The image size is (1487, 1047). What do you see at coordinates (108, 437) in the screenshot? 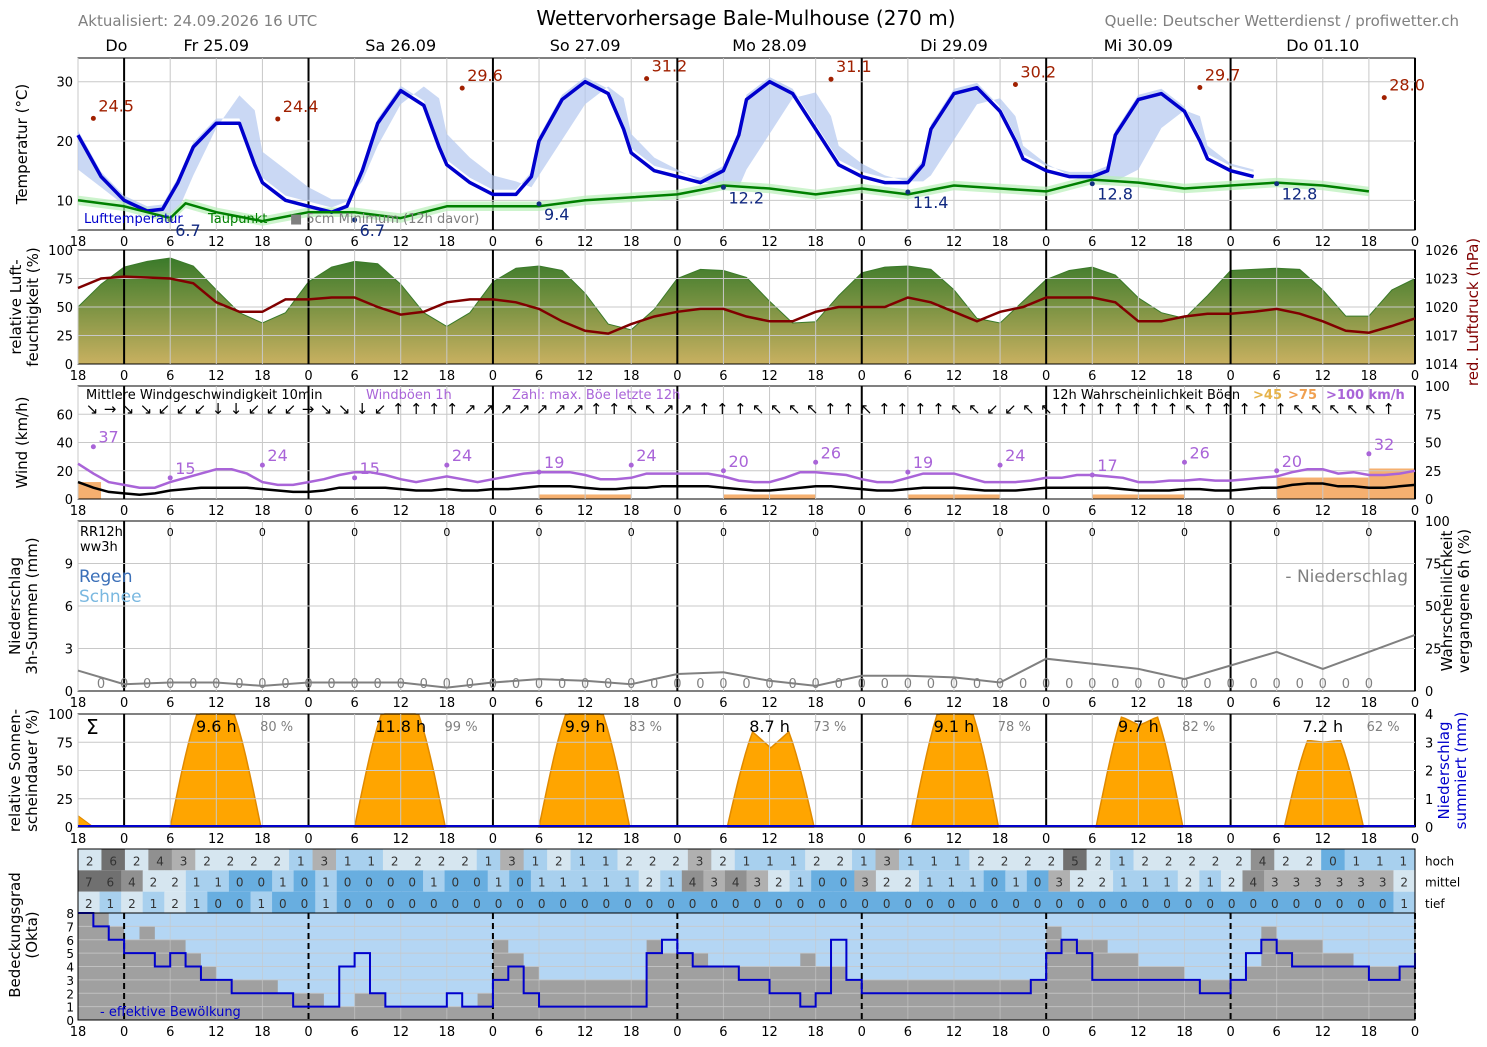
I see `gust-max-label: 37` at bounding box center [108, 437].